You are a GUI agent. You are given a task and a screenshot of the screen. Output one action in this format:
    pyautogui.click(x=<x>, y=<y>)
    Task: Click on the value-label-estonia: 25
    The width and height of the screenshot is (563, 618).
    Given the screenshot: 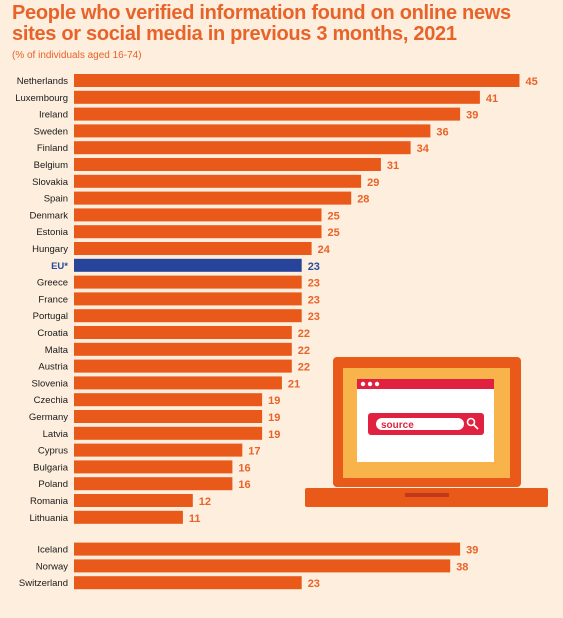 What is the action you would take?
    pyautogui.click(x=334, y=233)
    